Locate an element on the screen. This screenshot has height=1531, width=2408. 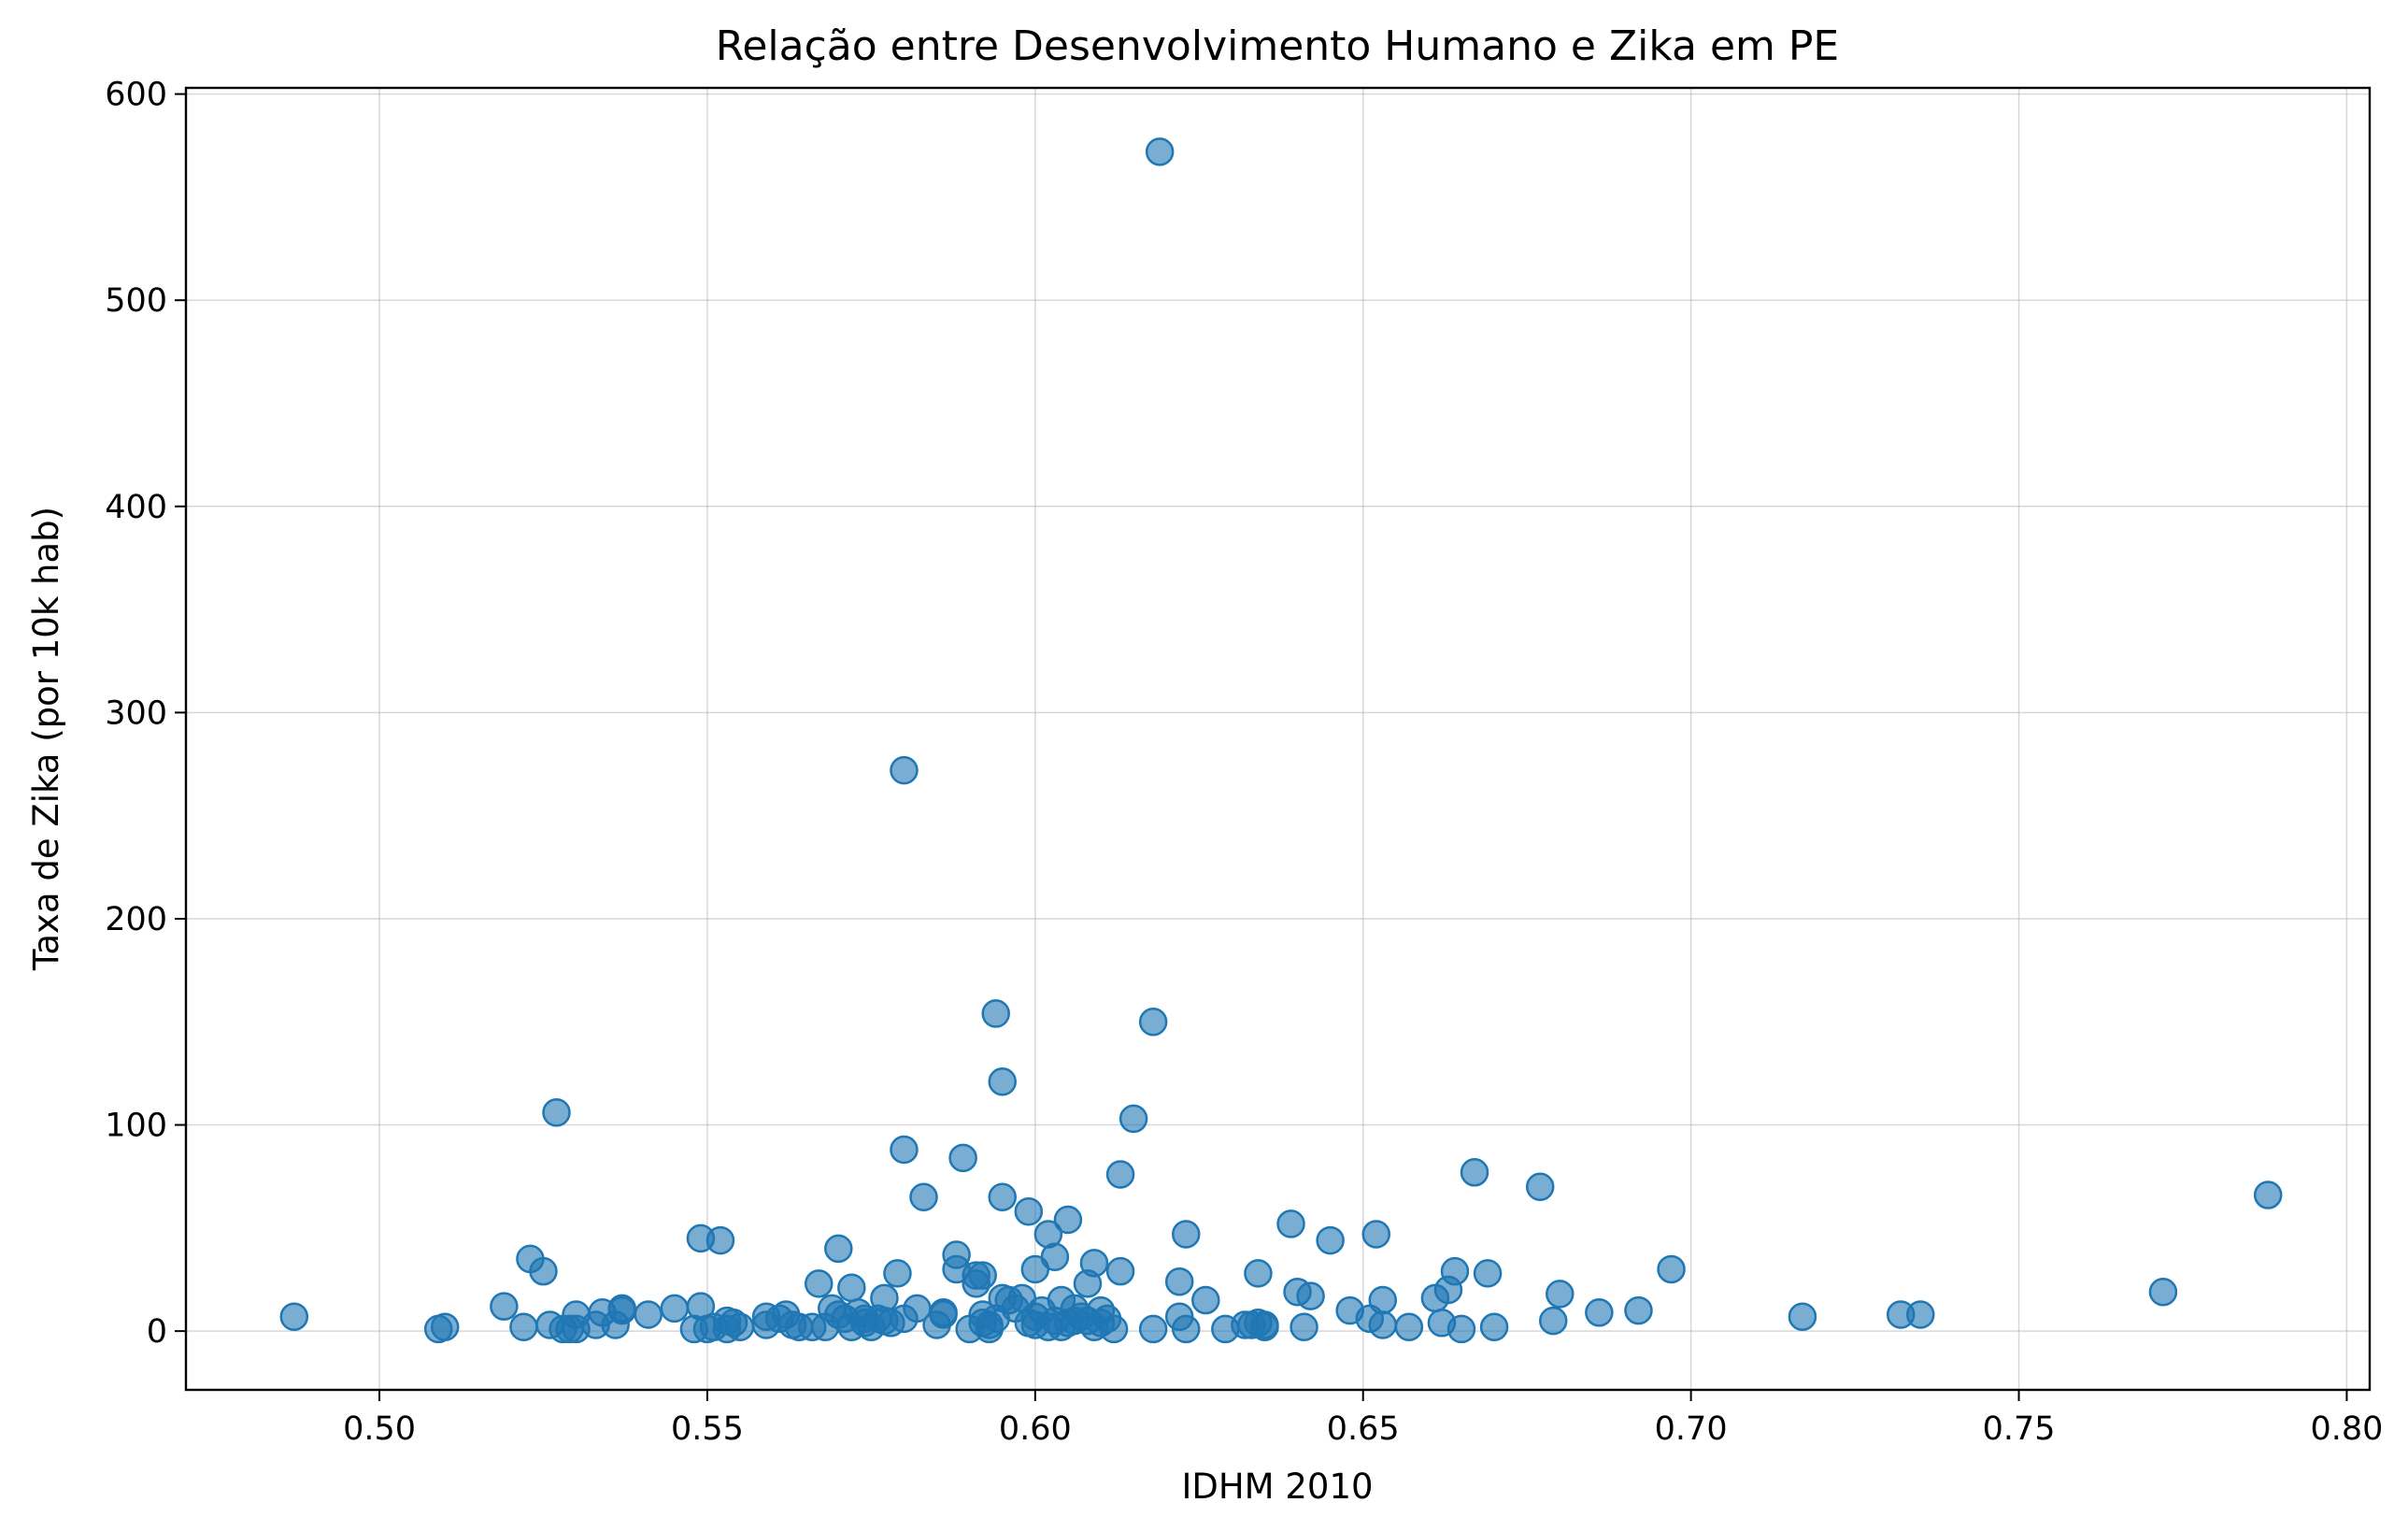
y-tick-label: 100 is located at coordinates (136, 1126).